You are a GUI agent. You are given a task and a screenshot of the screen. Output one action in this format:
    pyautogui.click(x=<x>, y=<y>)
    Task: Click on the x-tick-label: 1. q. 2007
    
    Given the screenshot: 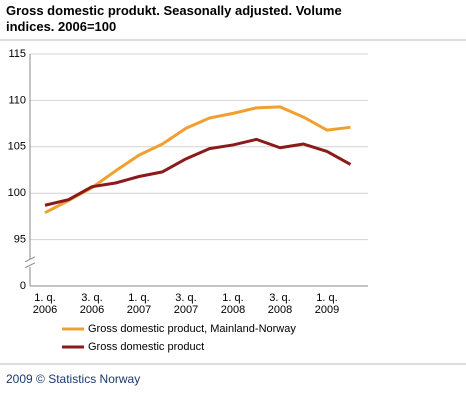 What is the action you would take?
    pyautogui.click(x=139, y=304)
    